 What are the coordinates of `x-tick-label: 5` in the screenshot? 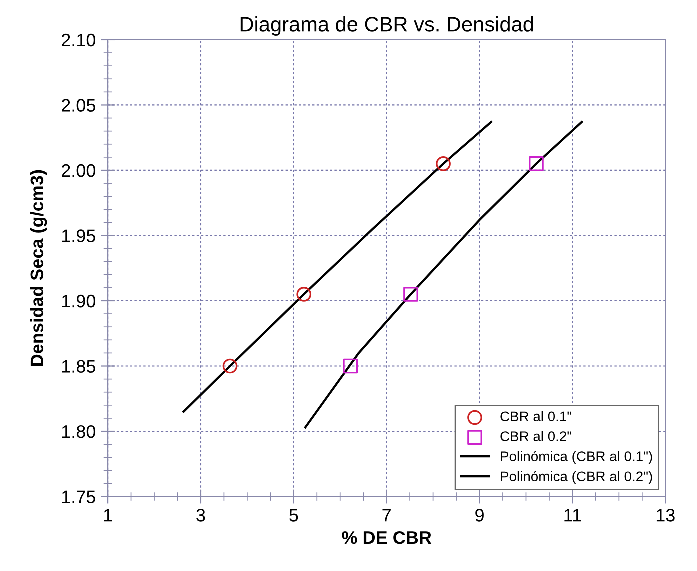 It's located at (294, 515).